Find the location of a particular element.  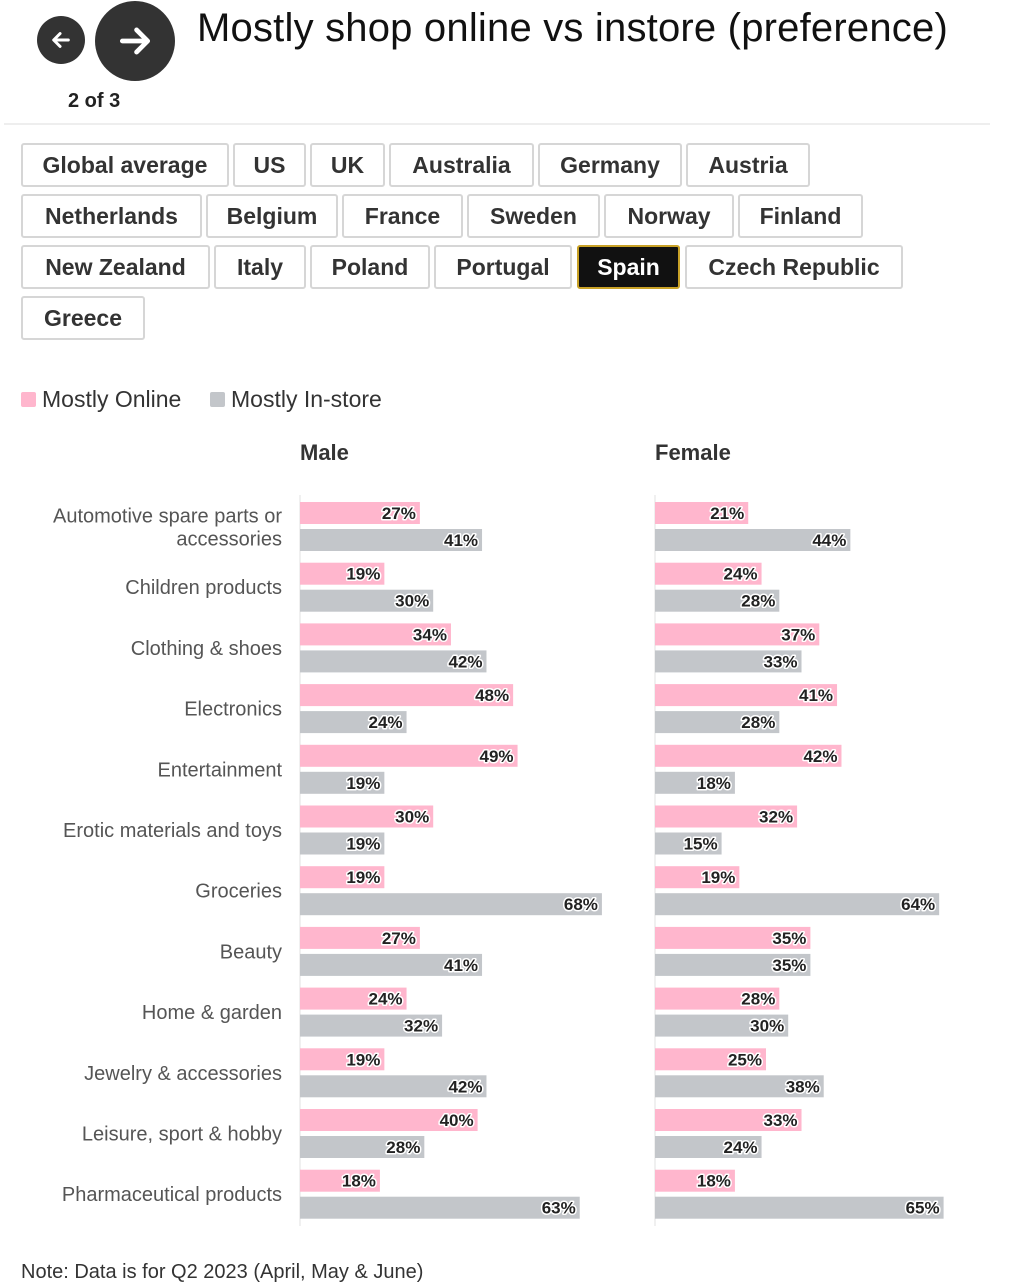

category-label: Beauty is located at coordinates (251, 952).